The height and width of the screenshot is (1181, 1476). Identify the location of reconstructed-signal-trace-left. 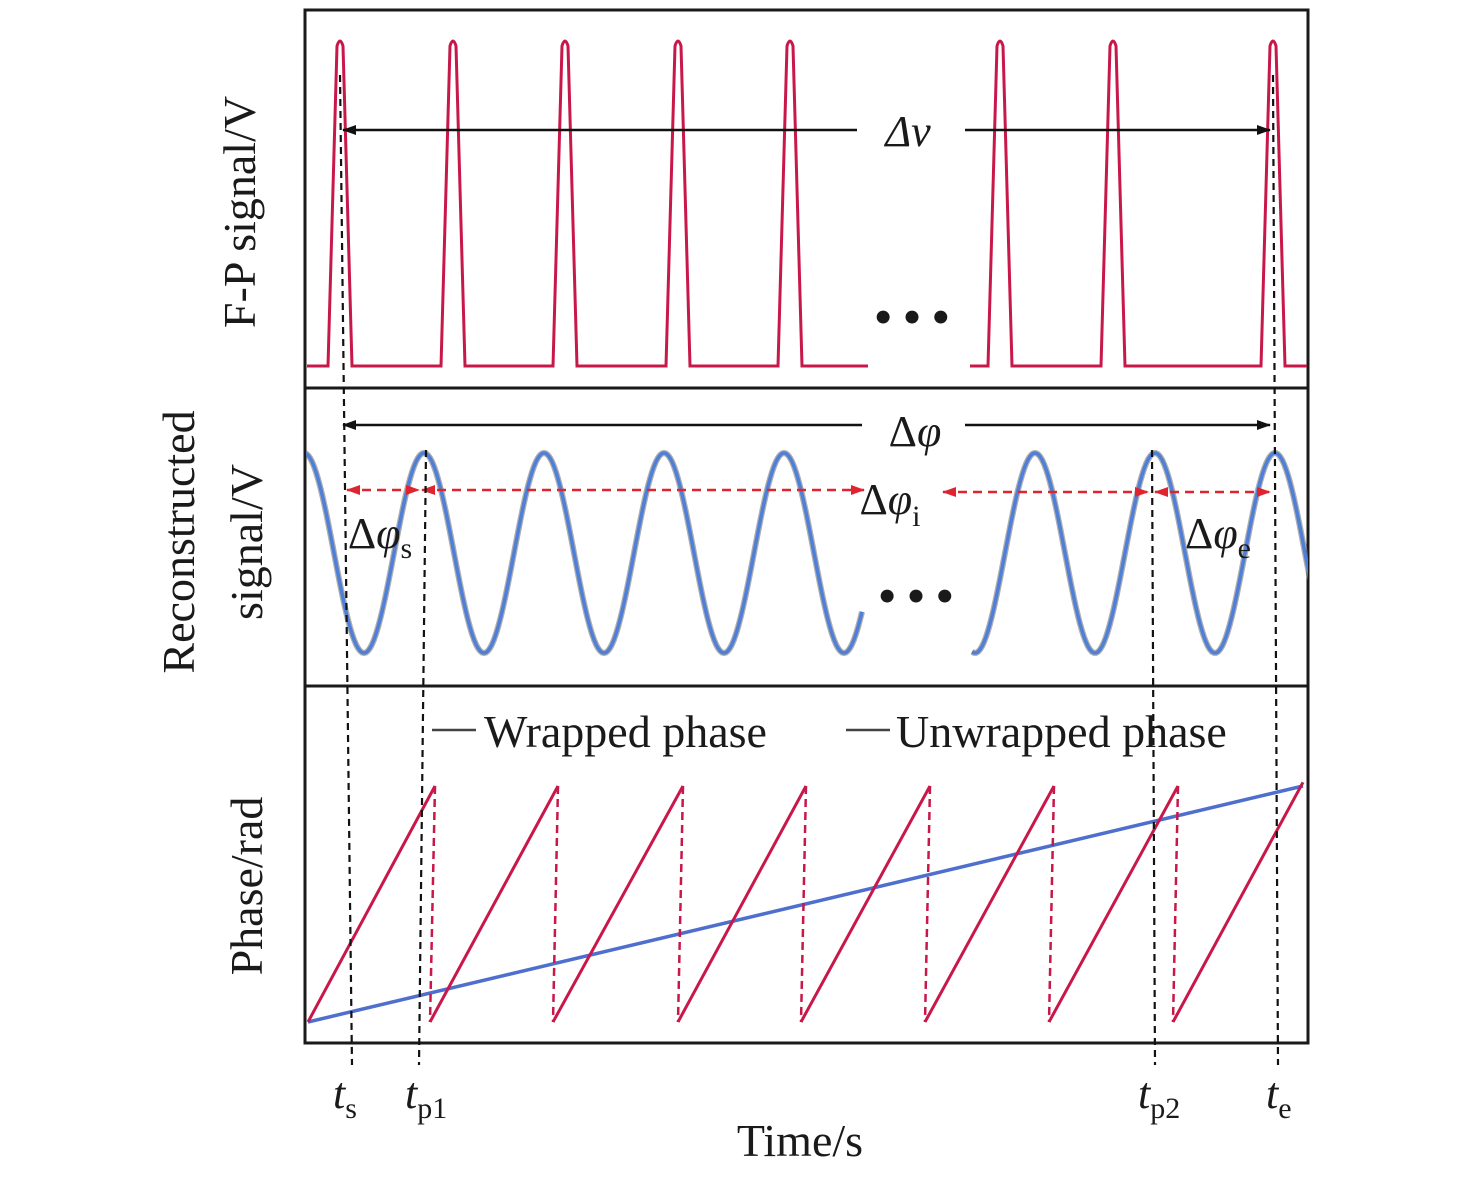
(585, 553).